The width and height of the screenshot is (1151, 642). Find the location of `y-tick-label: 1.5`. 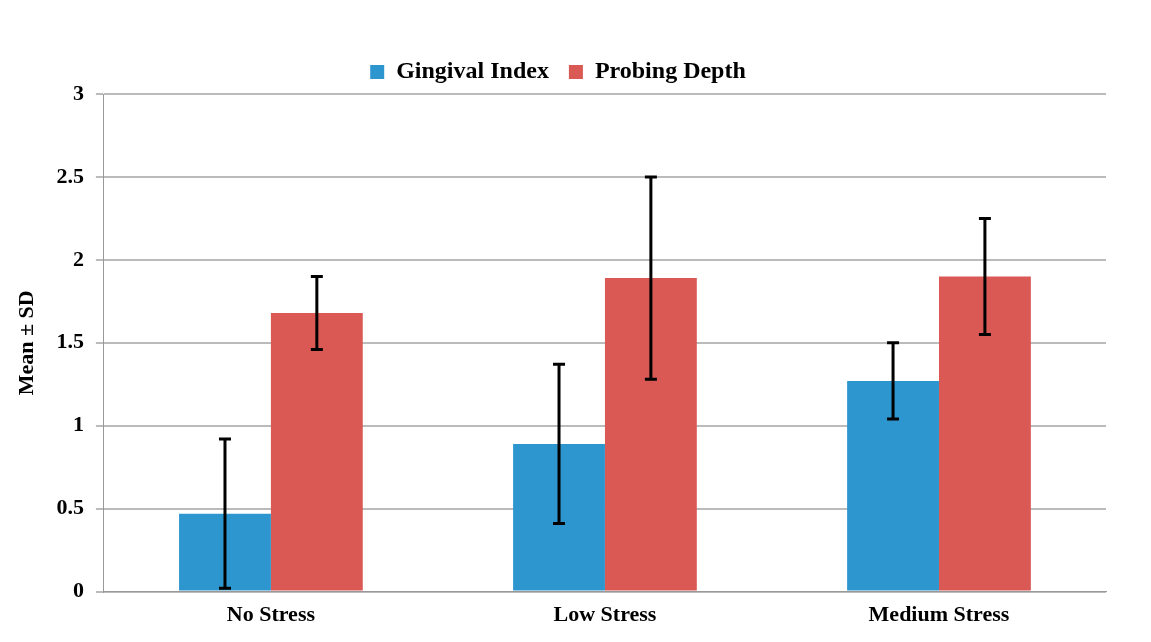

y-tick-label: 1.5 is located at coordinates (70, 341).